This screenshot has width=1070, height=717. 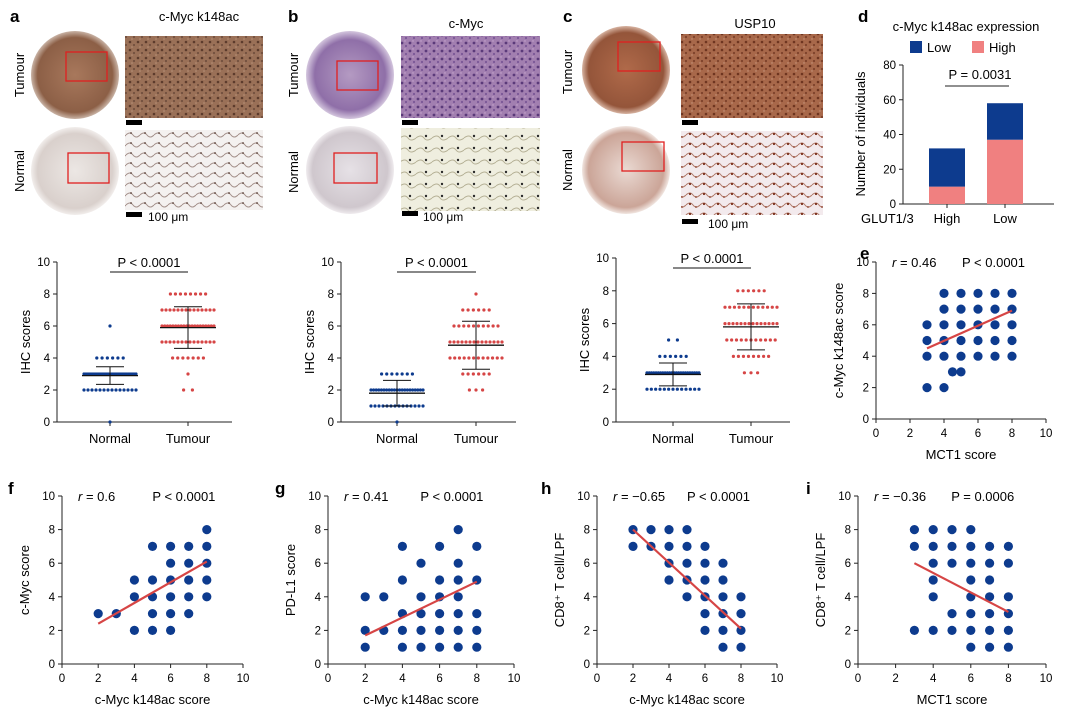 What do you see at coordinates (893, 205) in the screenshot?
I see `d-bars-y-tick-label: 0` at bounding box center [893, 205].